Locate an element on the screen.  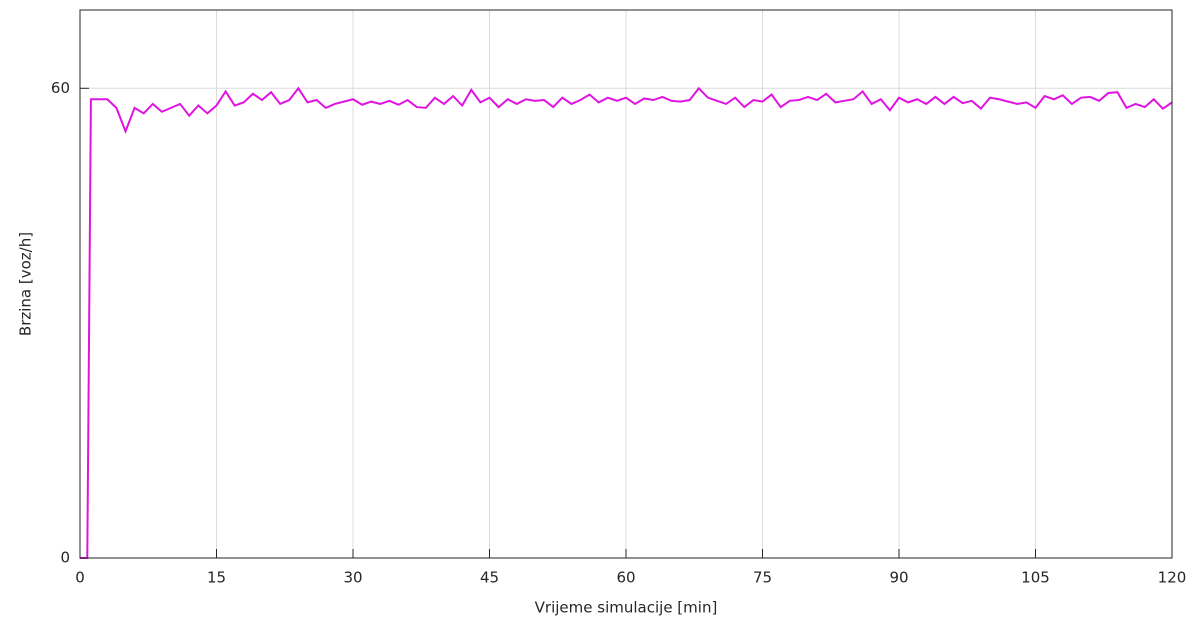
x-tick-label: 90 is located at coordinates (898, 578).